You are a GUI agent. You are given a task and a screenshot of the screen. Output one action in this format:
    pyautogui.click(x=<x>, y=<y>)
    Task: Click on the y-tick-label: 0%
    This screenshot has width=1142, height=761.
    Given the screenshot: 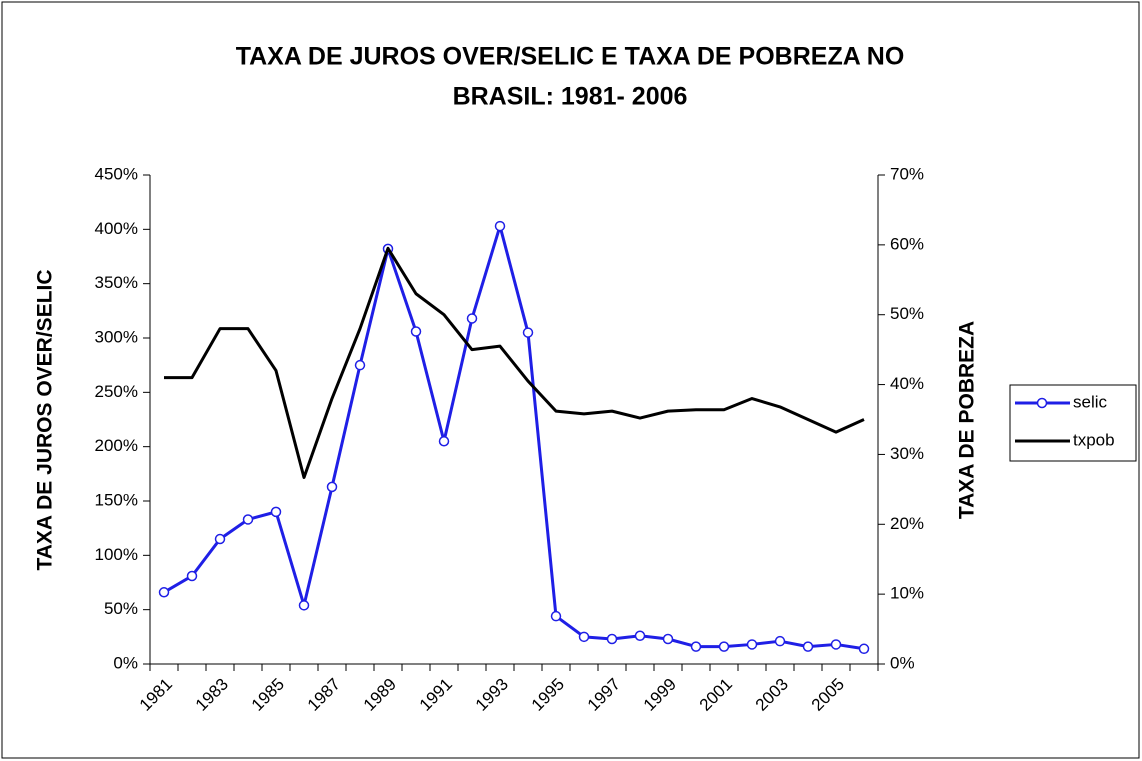 What is the action you would take?
    pyautogui.click(x=125, y=662)
    